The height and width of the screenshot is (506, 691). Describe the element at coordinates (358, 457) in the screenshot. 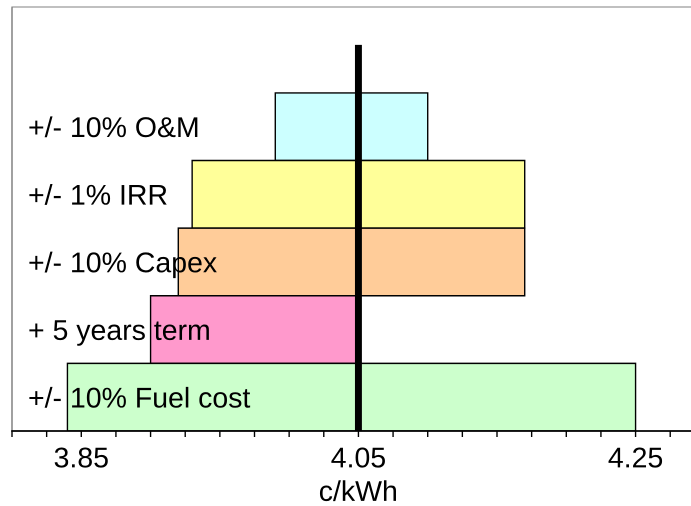

I see `x-tick-label: 4.05` at that location.